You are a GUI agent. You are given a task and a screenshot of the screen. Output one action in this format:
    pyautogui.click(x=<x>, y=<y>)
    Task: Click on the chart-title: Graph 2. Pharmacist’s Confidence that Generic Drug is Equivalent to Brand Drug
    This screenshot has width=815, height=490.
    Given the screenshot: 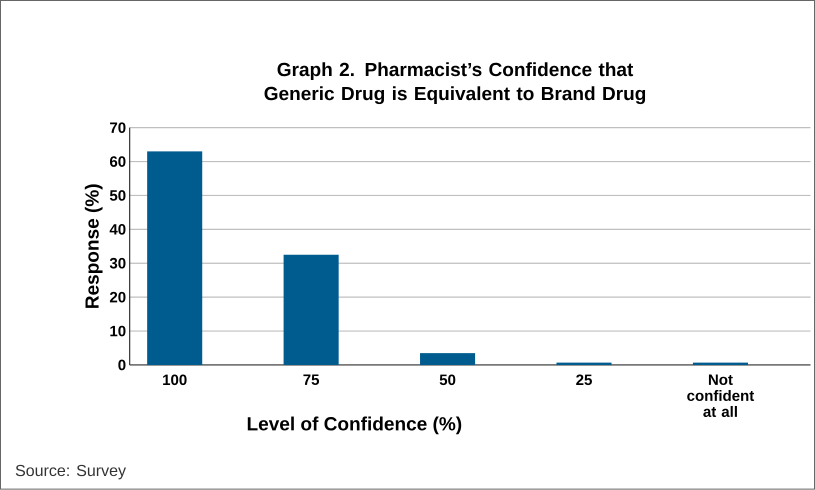 What is the action you would take?
    pyautogui.click(x=455, y=83)
    